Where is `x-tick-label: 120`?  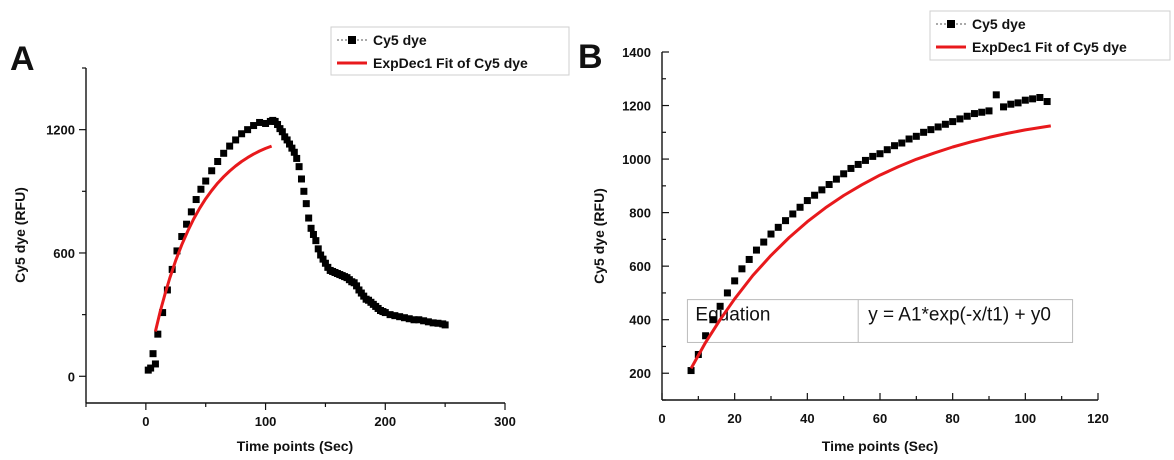
x-tick-label: 120 is located at coordinates (1098, 418).